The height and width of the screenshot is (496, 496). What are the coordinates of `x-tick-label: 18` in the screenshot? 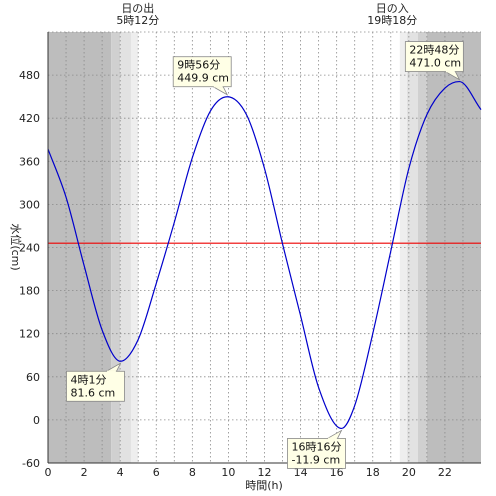 It's located at (373, 472).